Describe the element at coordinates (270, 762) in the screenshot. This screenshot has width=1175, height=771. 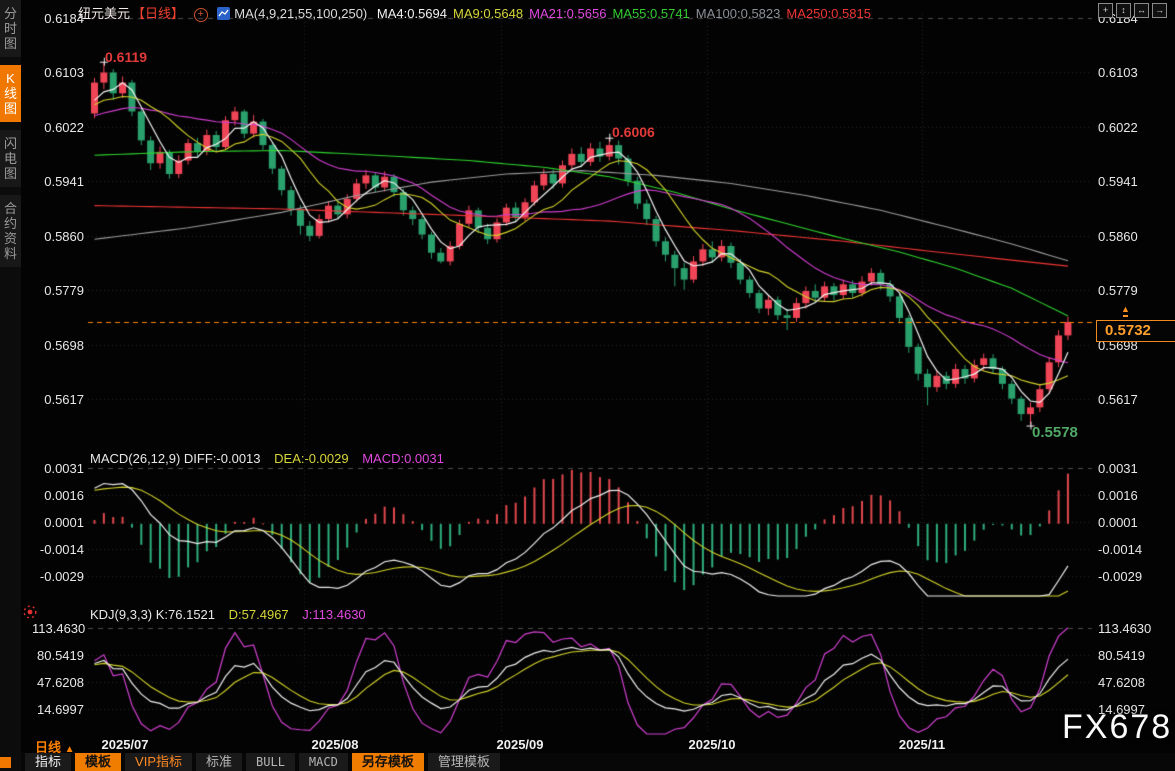
I see `bottom-tab-BULL: BULL` at that location.